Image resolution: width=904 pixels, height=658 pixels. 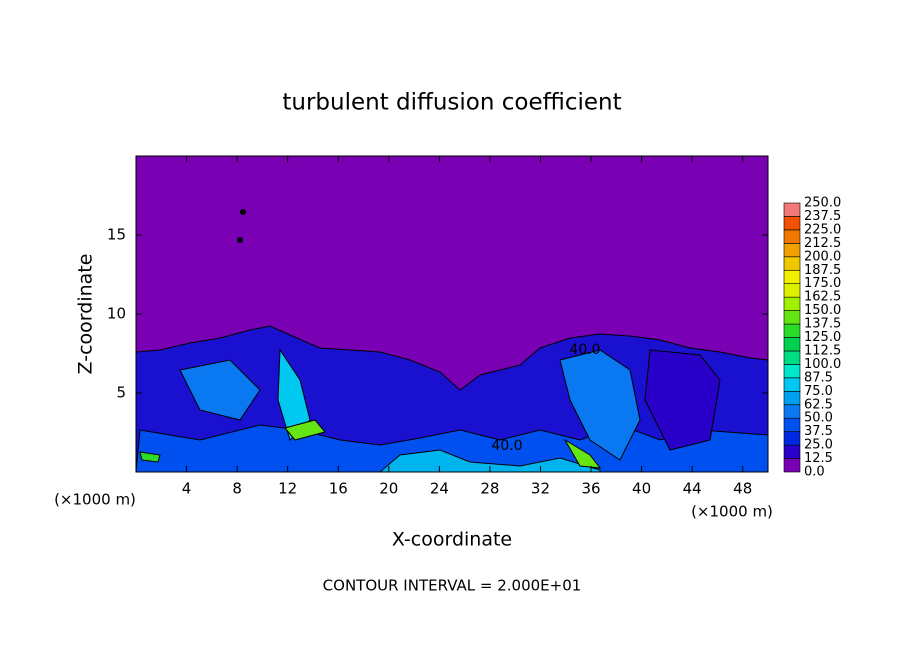 What do you see at coordinates (822, 283) in the screenshot?
I see `colorbar-label: 175.0` at bounding box center [822, 283].